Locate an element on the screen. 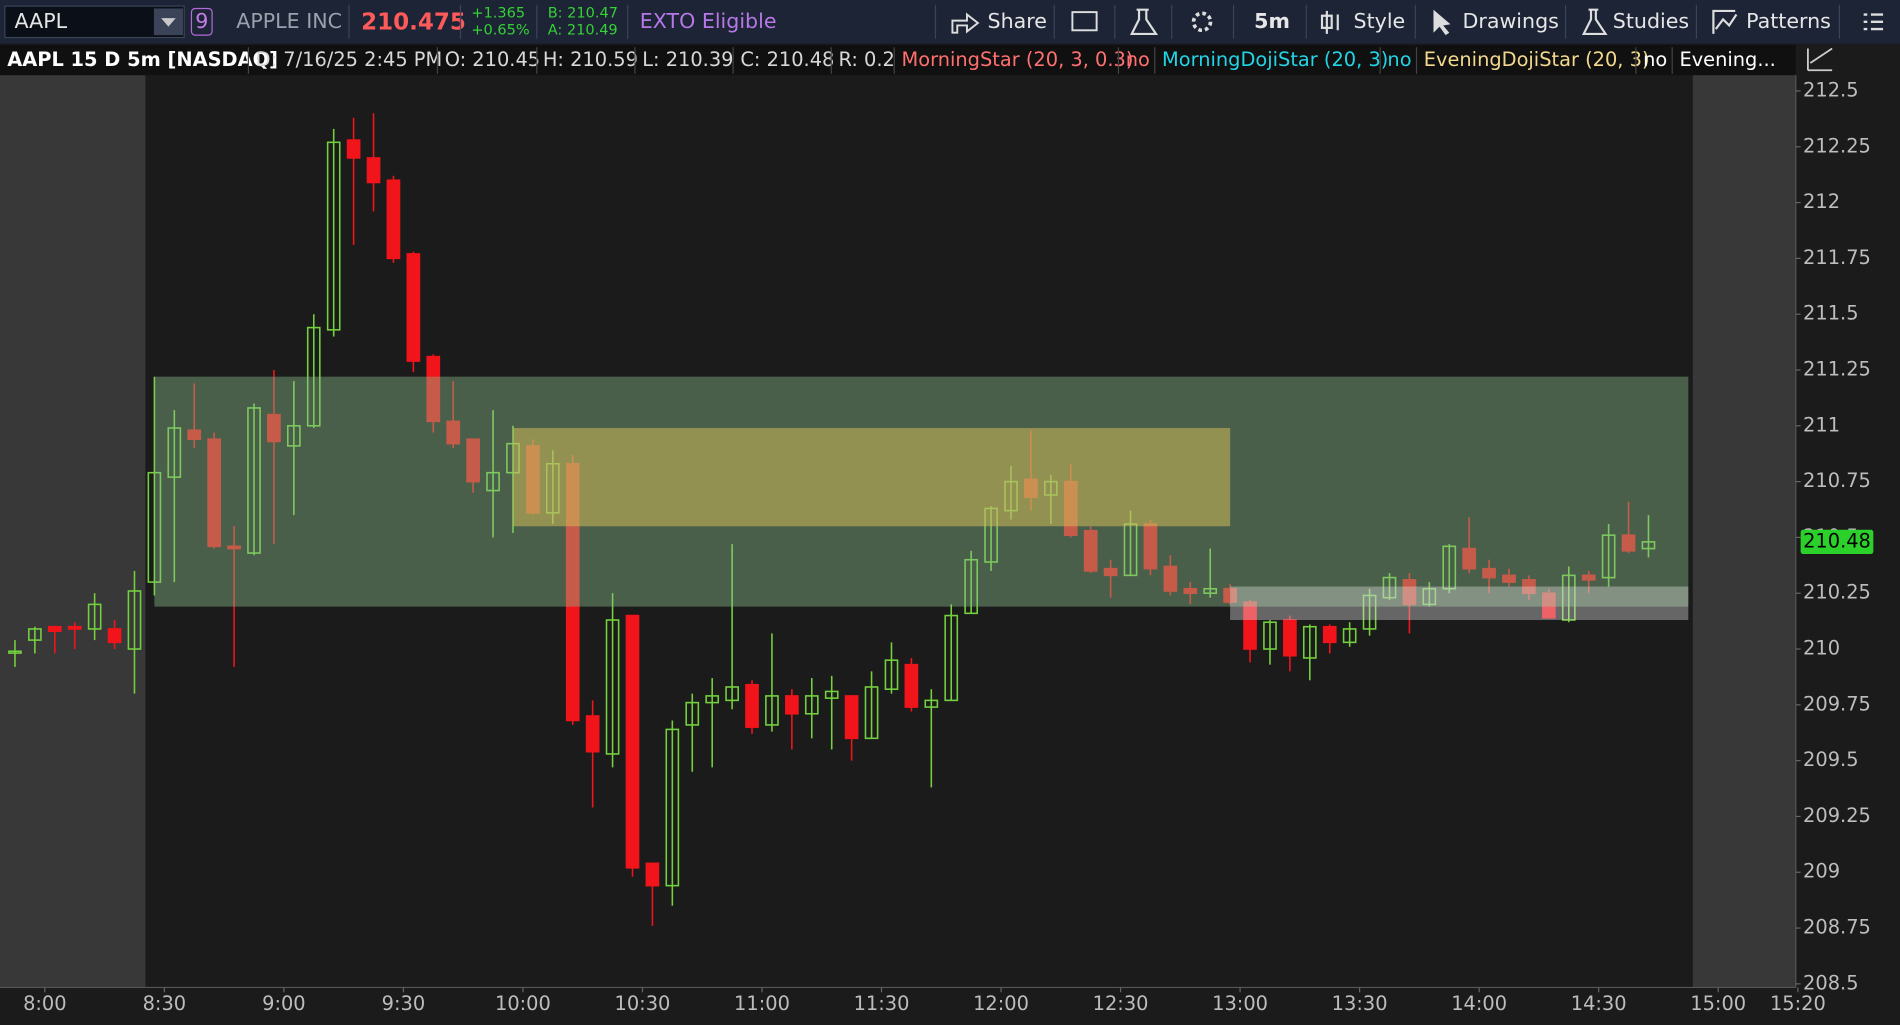  last-price-label: 210.48 is located at coordinates (1837, 540).